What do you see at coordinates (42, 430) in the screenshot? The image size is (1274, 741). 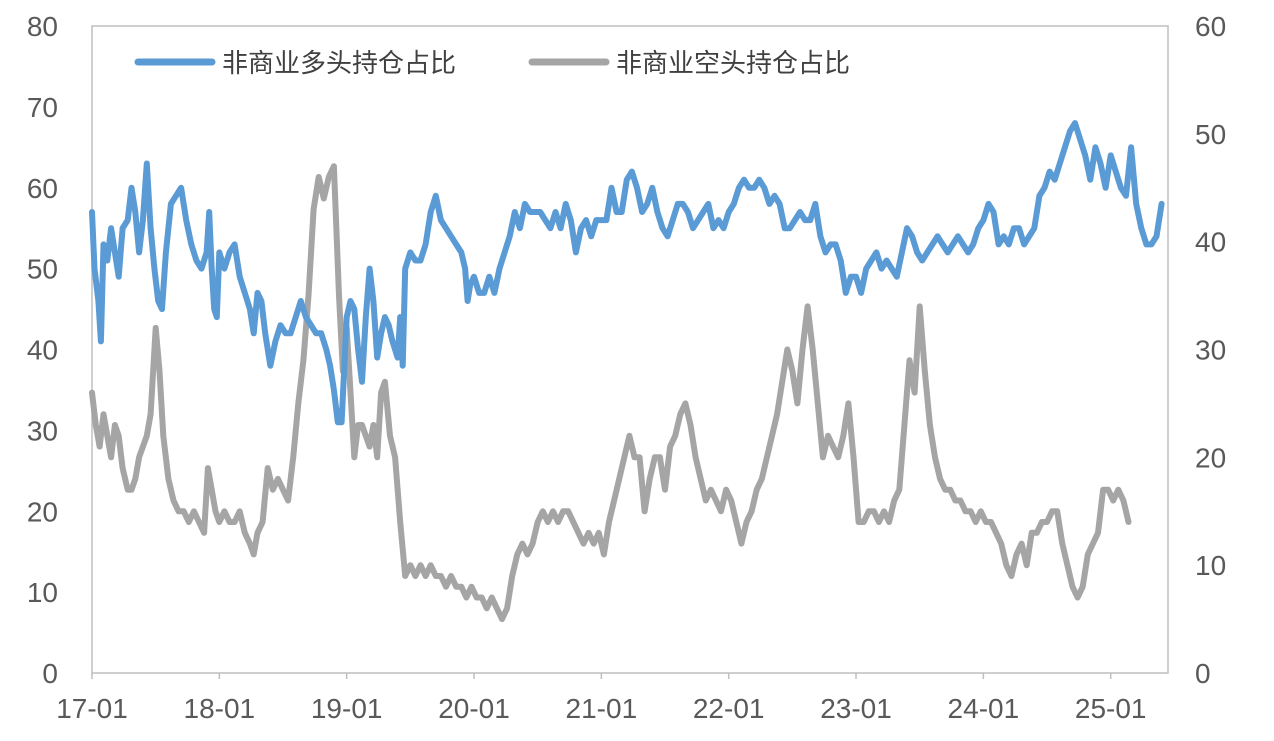 I see `y-left-tick-label: 30` at bounding box center [42, 430].